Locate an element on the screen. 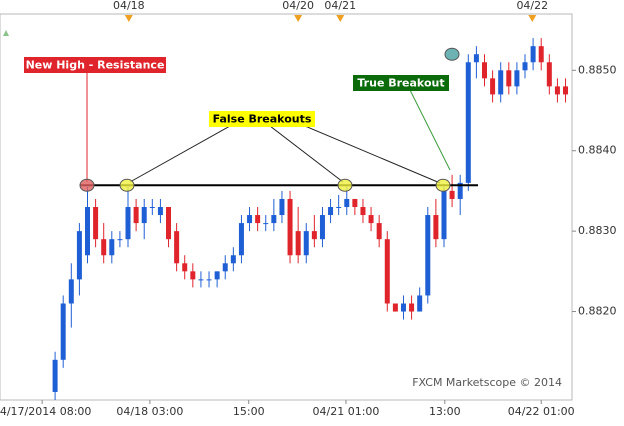  top-tick-label: 04/18 is located at coordinates (129, 6).